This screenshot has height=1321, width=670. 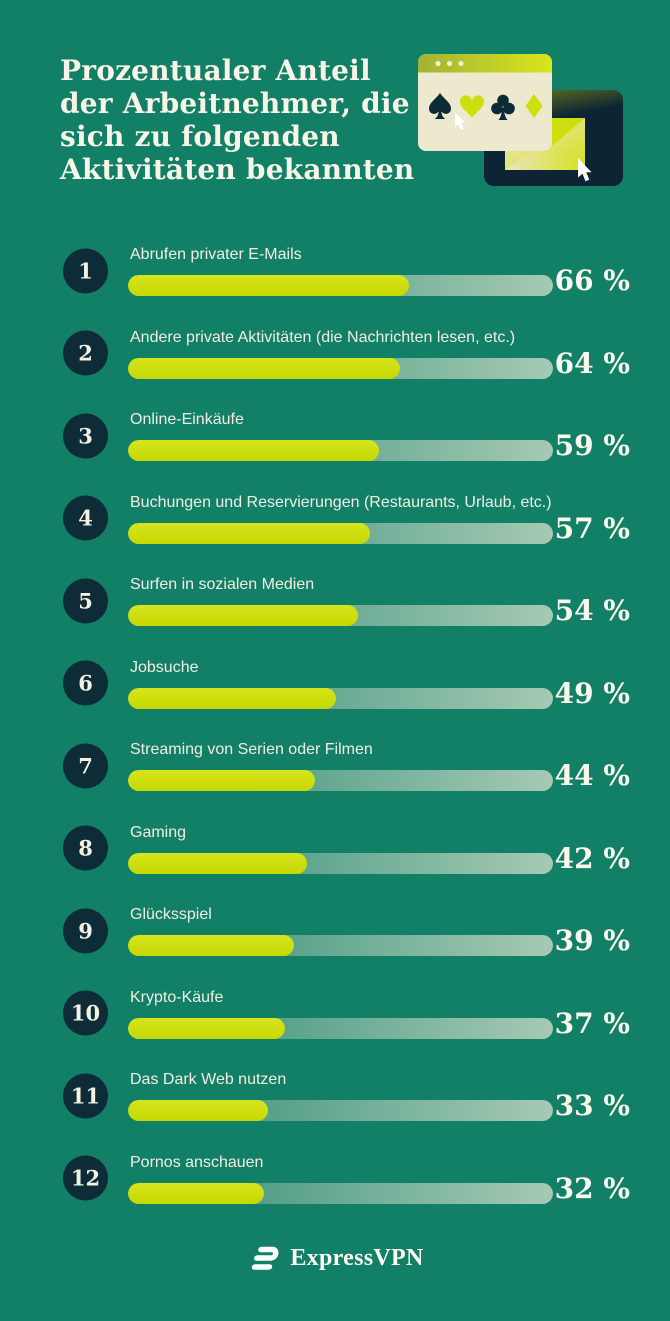 I want to click on rank-badge: 2, so click(x=85, y=353).